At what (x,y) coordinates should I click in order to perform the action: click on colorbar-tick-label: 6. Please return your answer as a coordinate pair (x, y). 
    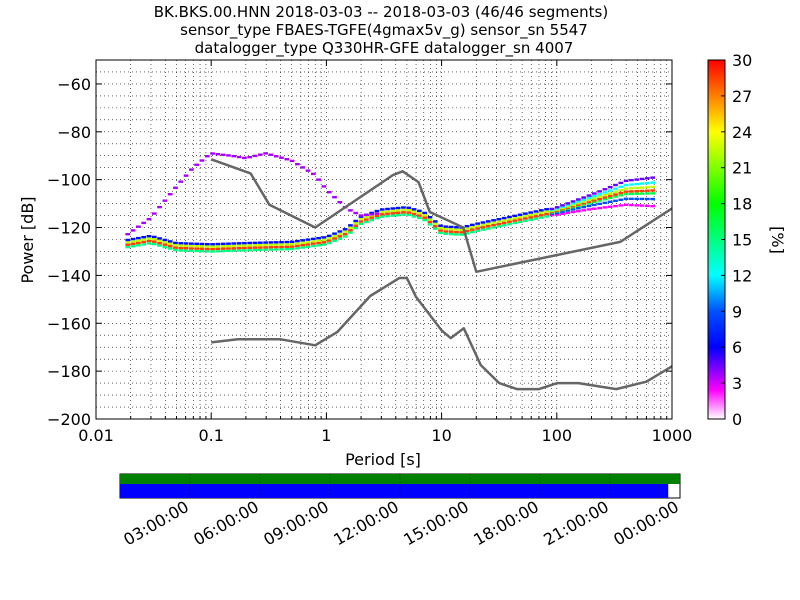
    Looking at the image, I should click on (737, 347).